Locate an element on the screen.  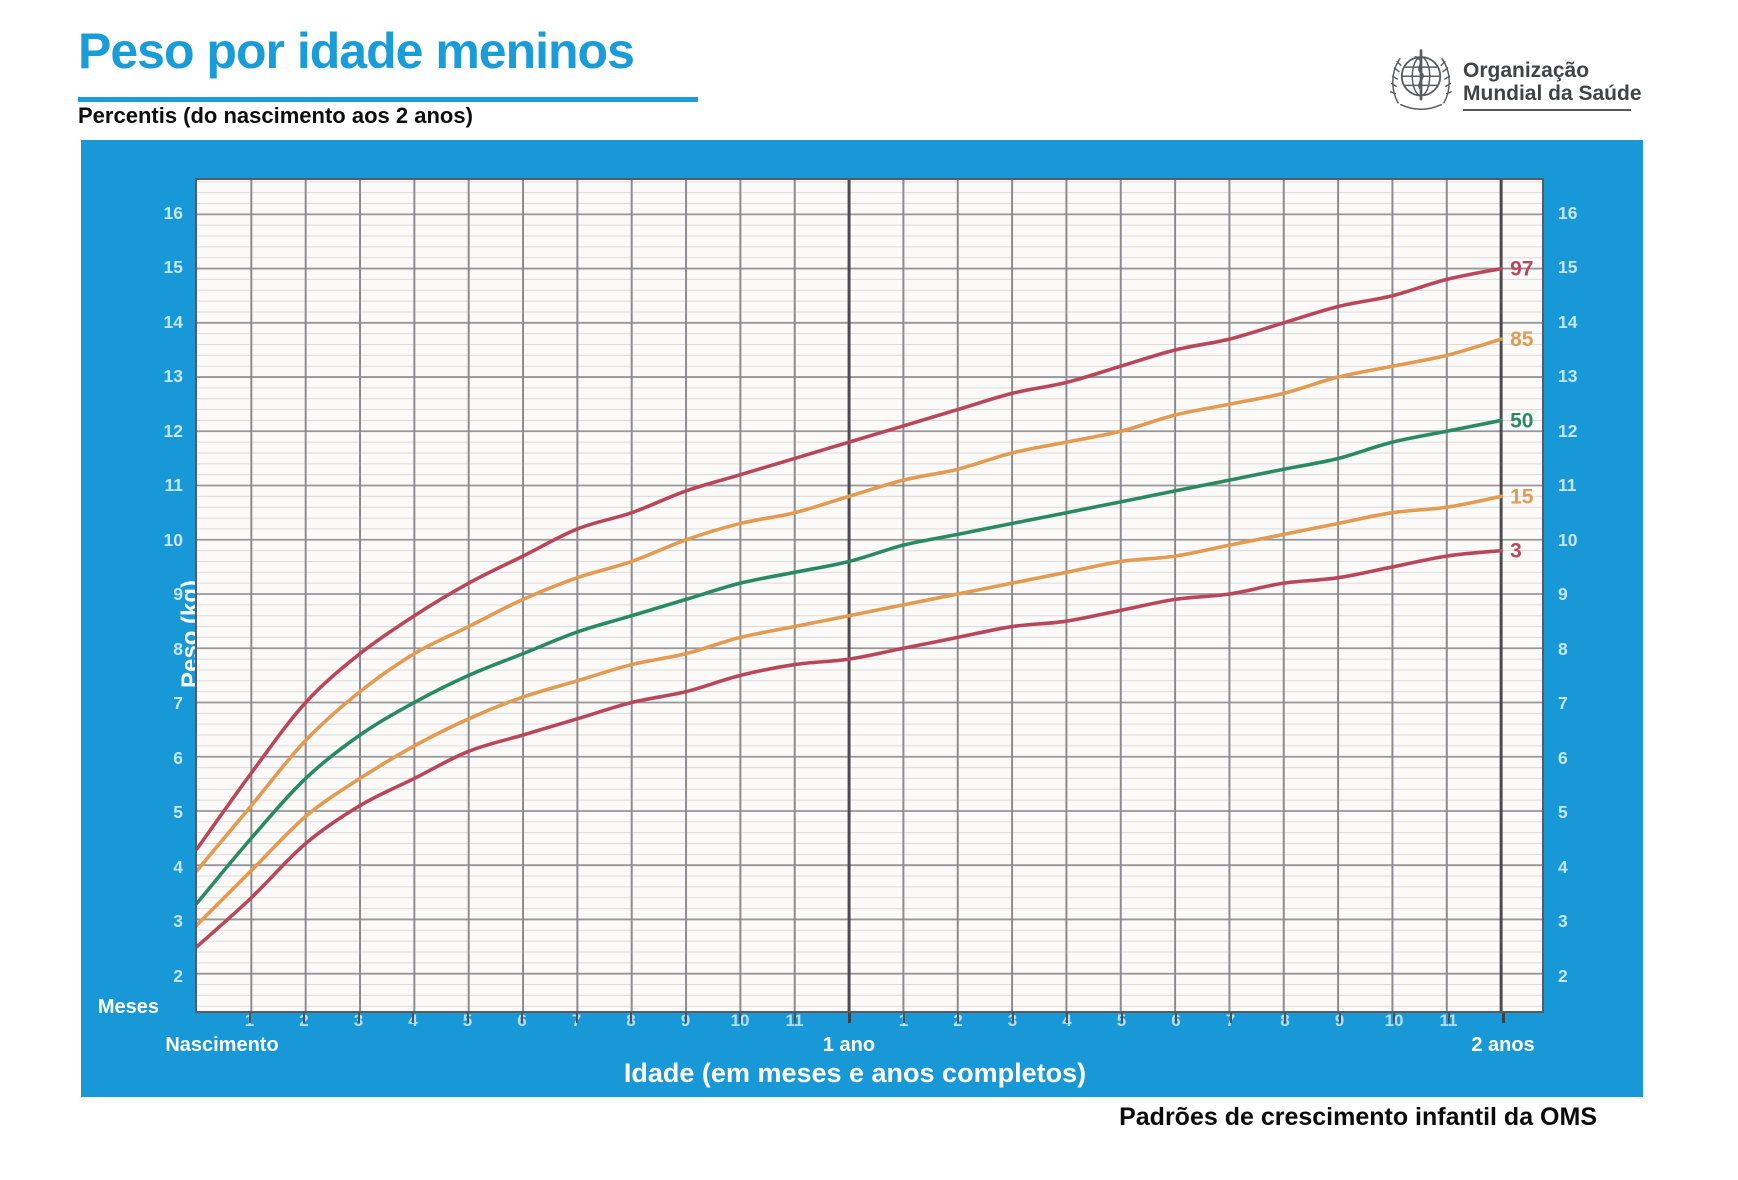
percentile-label-97: 97 is located at coordinates (1521, 269).